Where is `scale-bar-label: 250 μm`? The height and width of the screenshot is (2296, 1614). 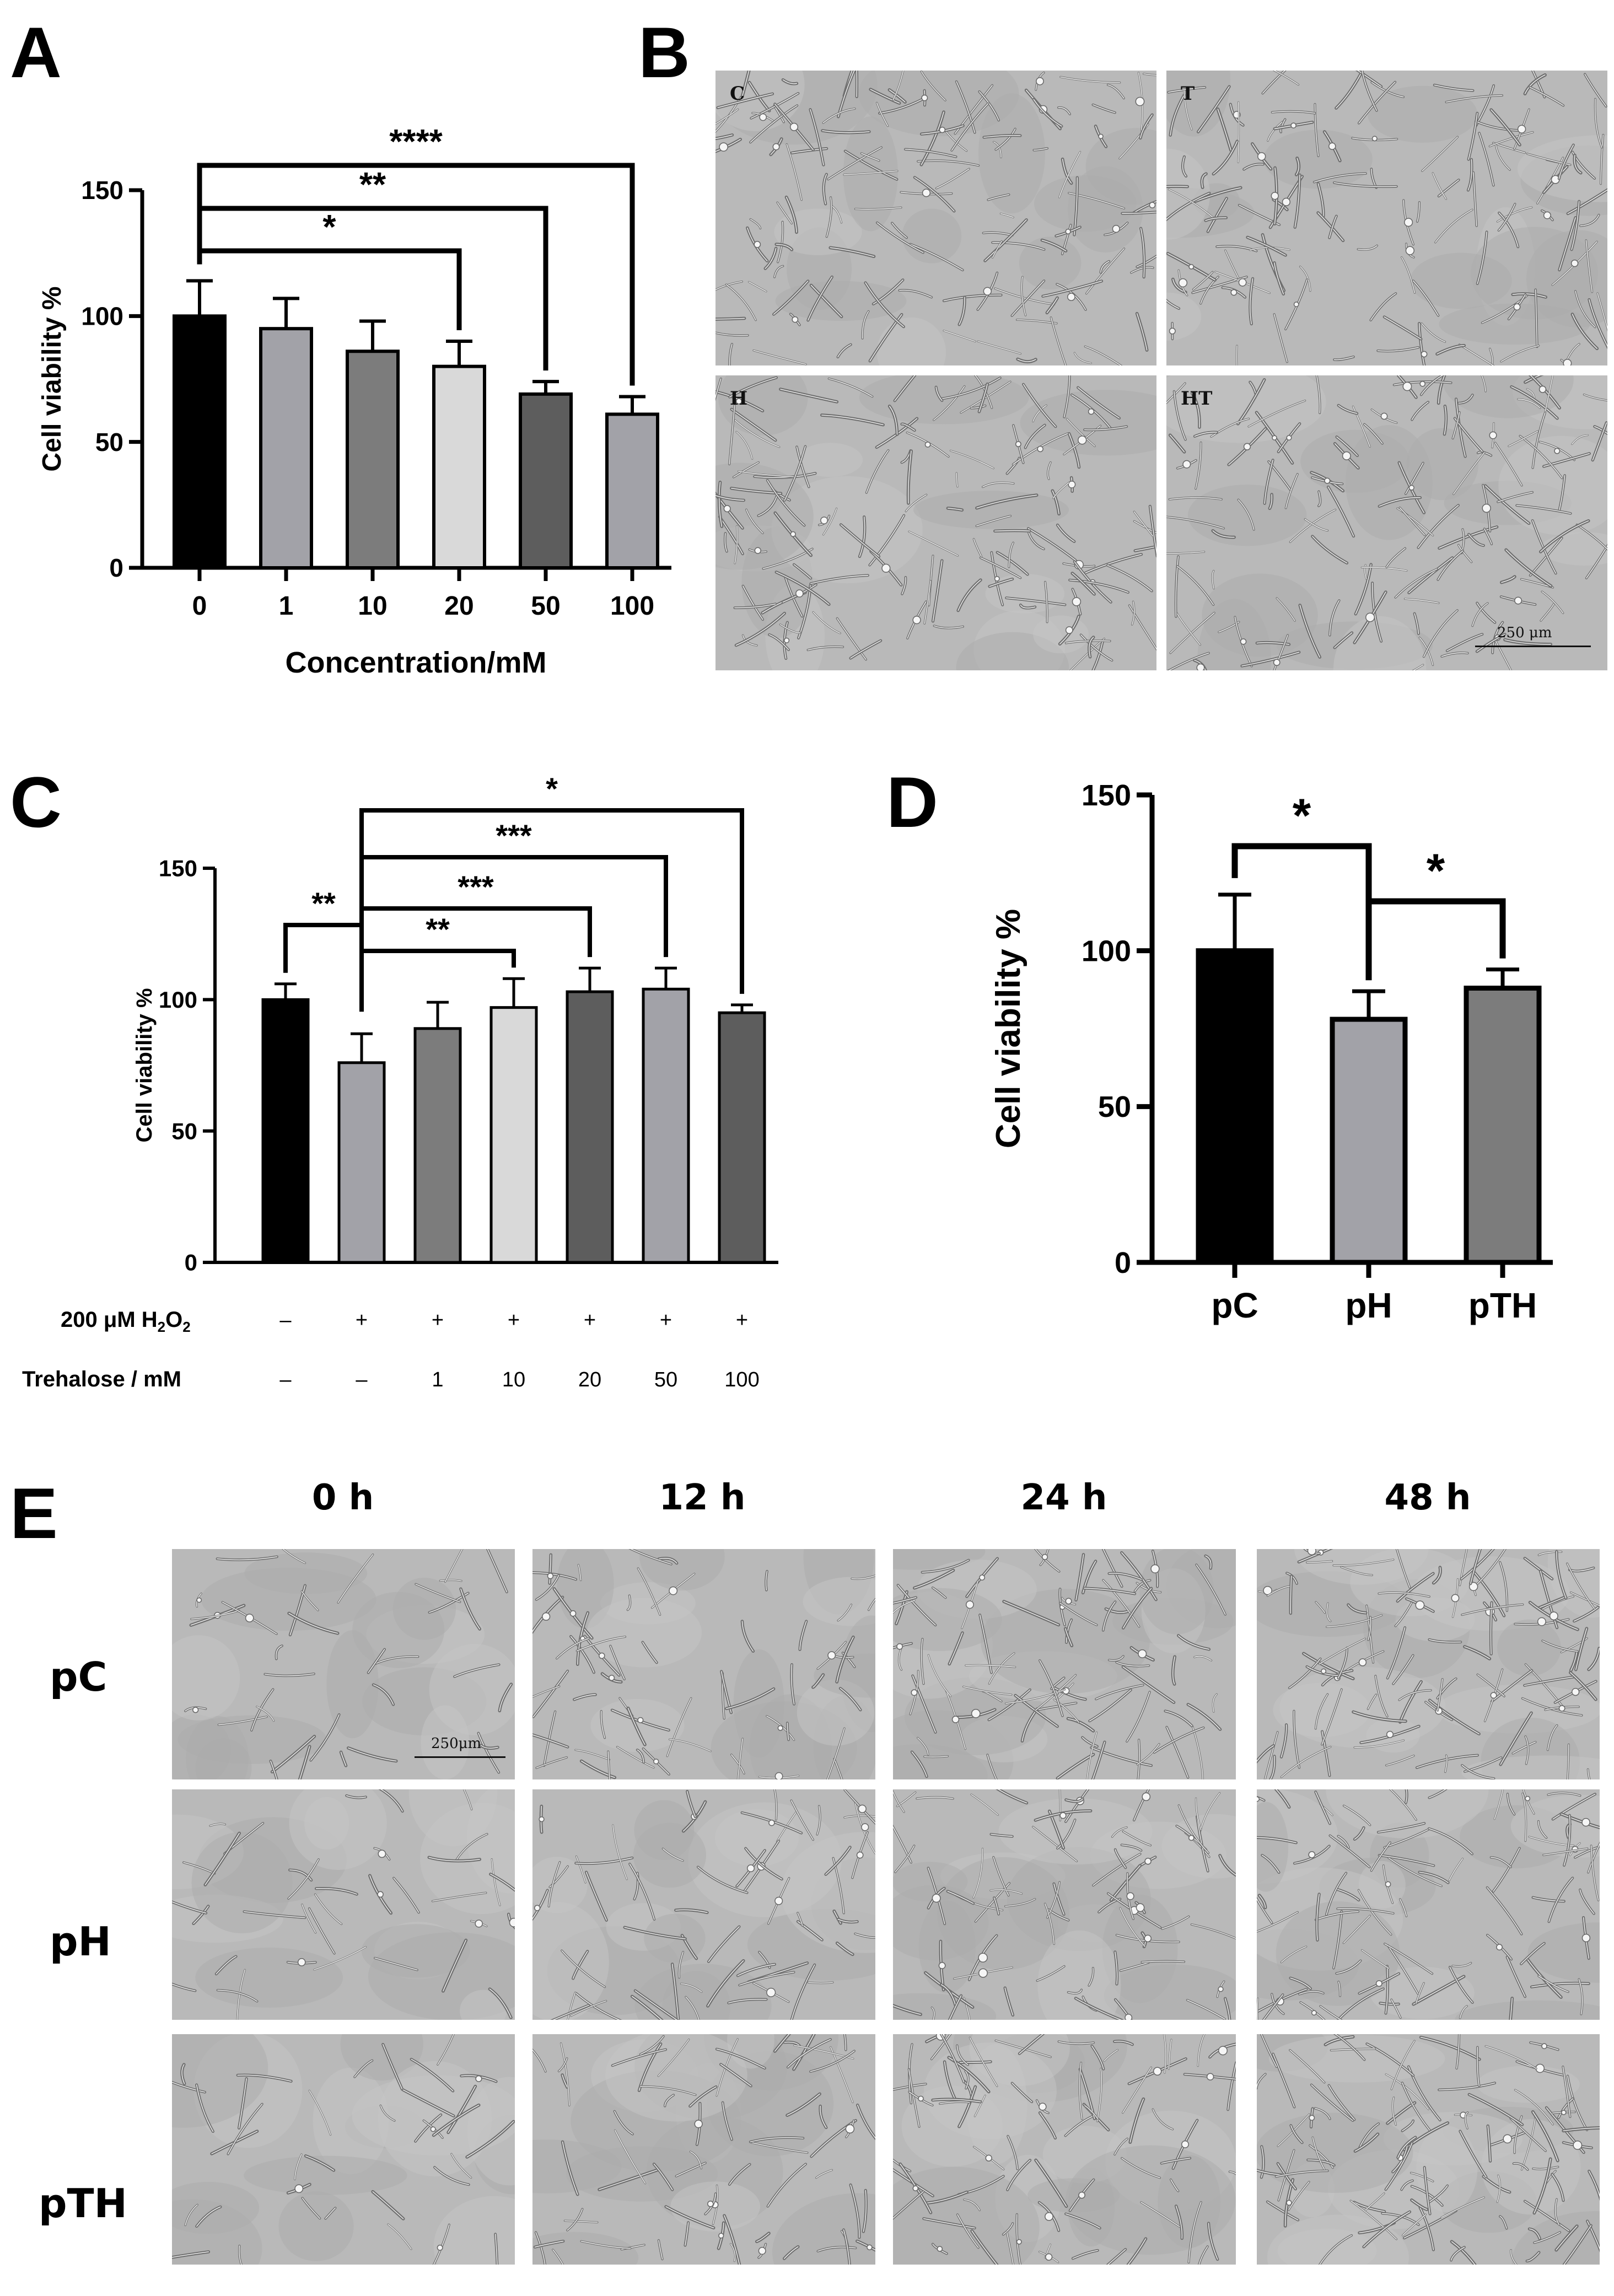
scale-bar-label: 250 μm is located at coordinates (1524, 633).